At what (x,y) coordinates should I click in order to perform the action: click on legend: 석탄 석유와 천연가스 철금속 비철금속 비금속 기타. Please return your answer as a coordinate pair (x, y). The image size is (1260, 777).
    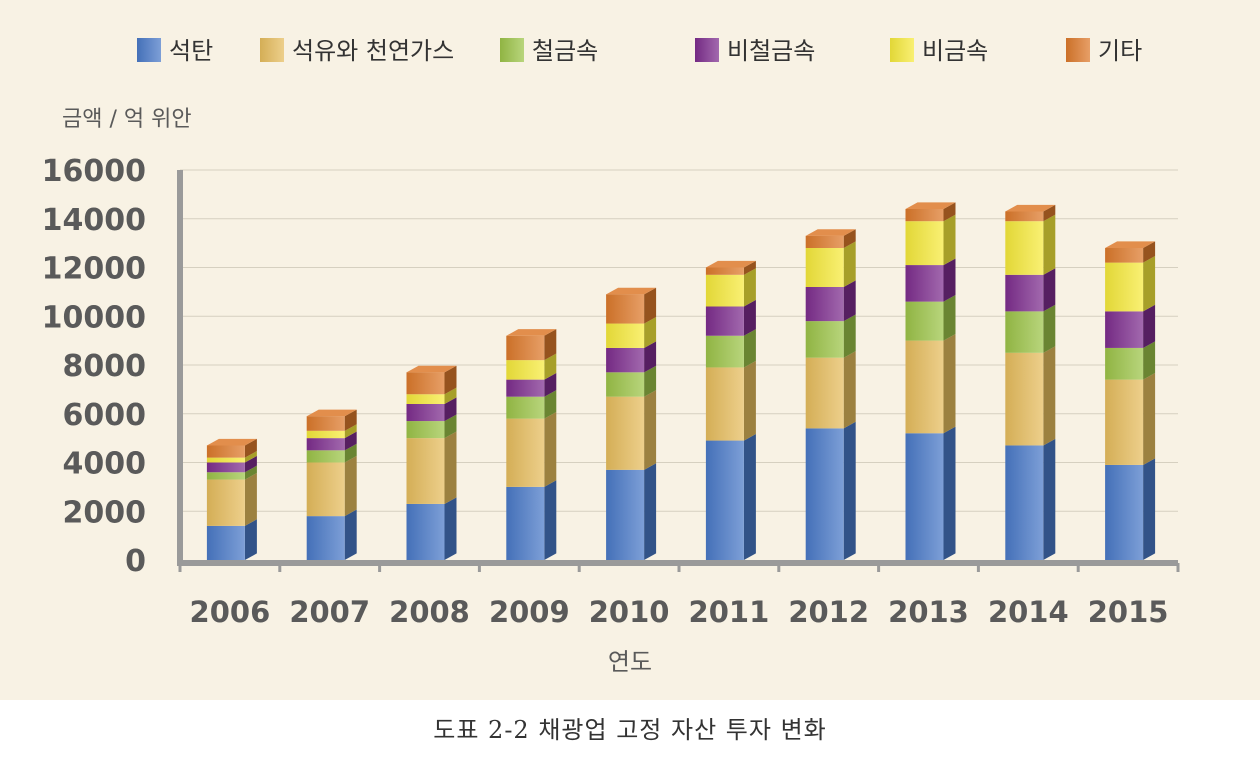
    Looking at the image, I should click on (639, 51).